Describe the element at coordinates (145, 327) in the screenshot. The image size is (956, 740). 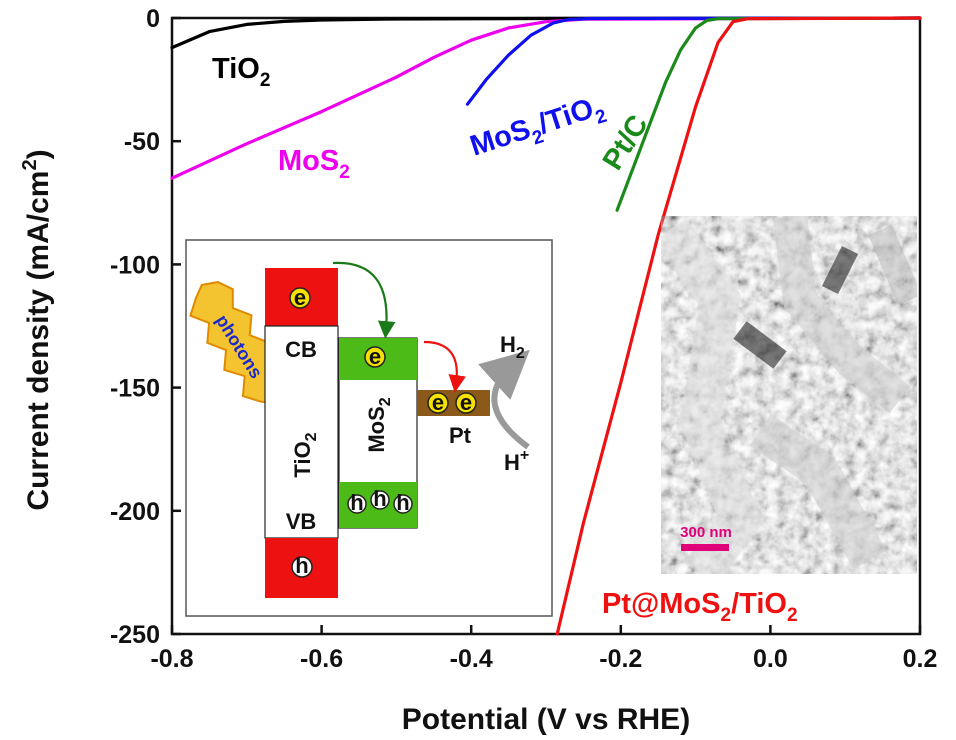
I see `y-axis-ticks: 0 -50 -100 -150 -200 -250` at that location.